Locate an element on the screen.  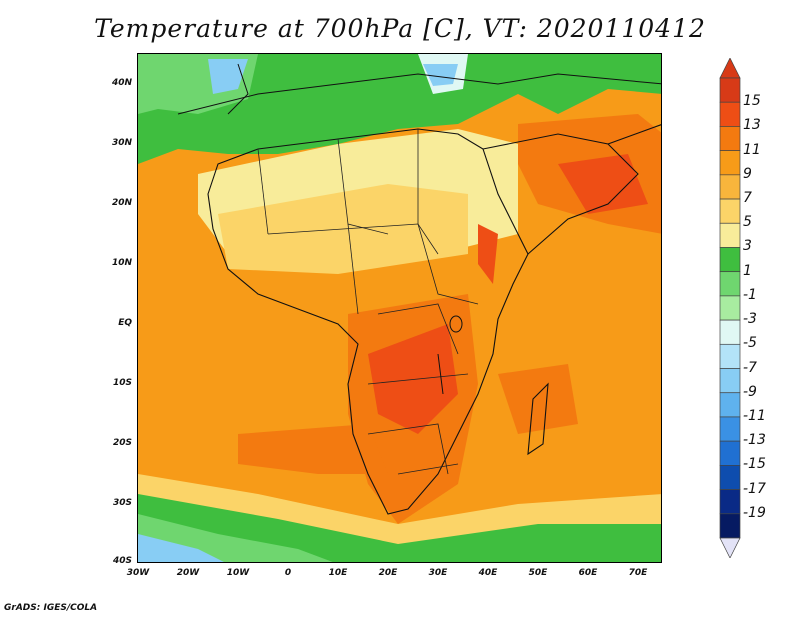
lat-label-10s: 10S is located at coordinates (122, 383).